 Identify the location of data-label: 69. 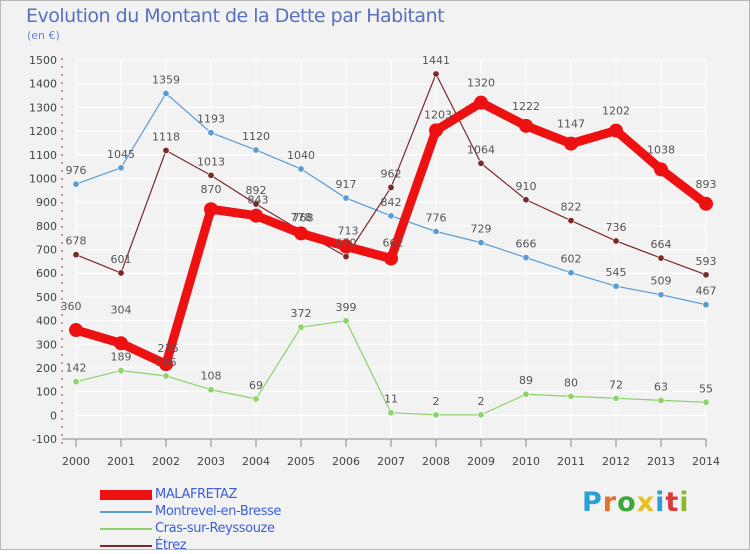
(256, 385).